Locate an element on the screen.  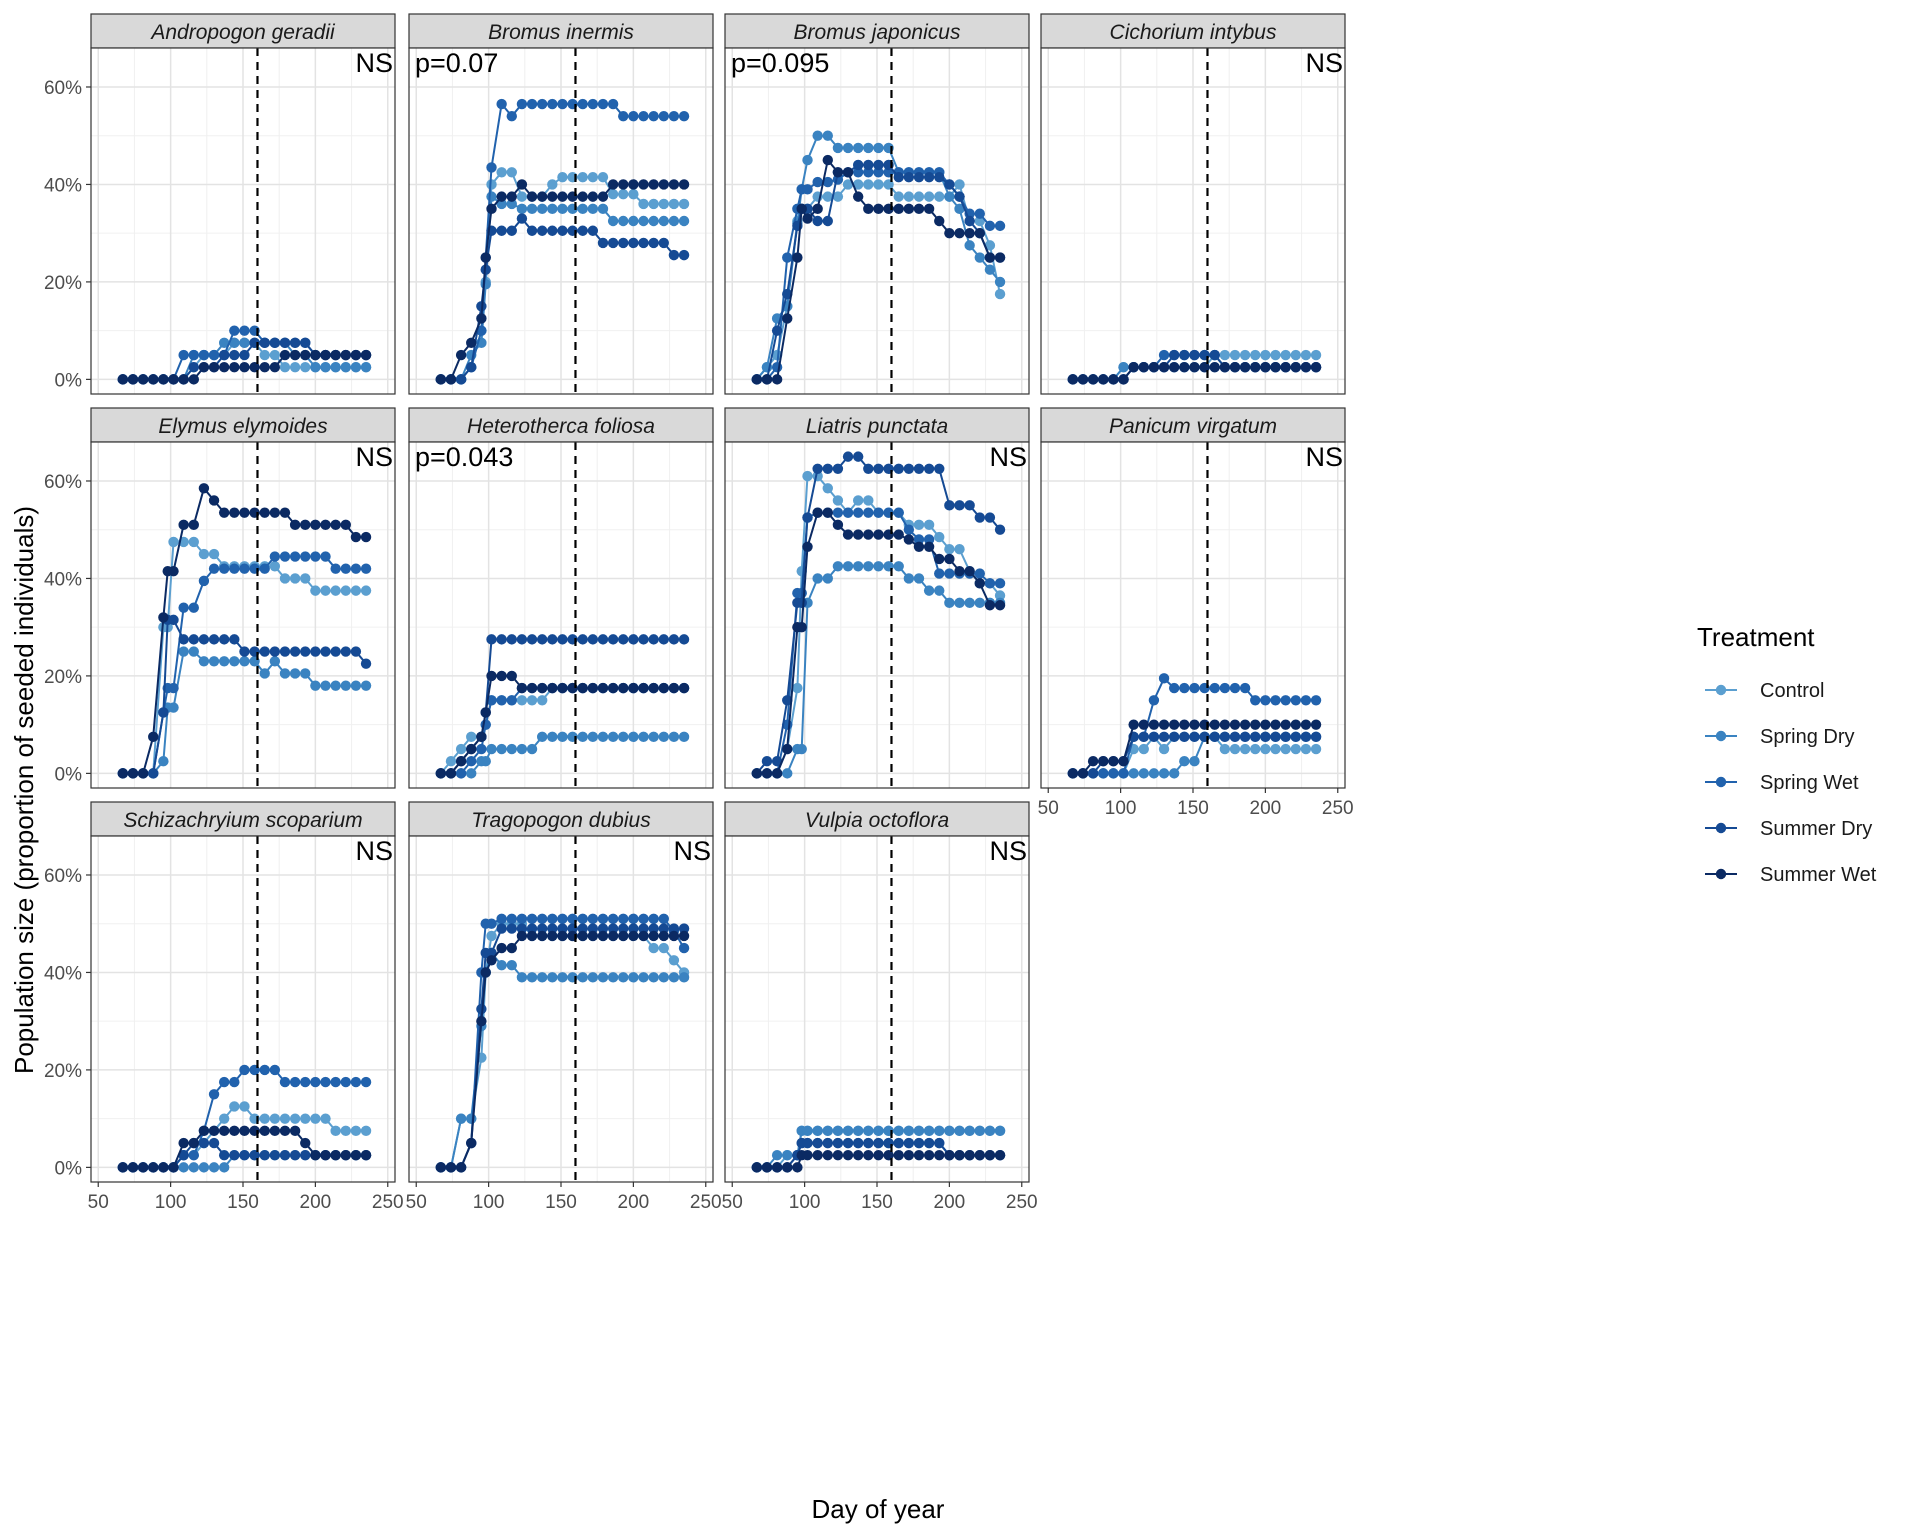
facet-panel: Liatris punctata NS is located at coordinates (877, 598).